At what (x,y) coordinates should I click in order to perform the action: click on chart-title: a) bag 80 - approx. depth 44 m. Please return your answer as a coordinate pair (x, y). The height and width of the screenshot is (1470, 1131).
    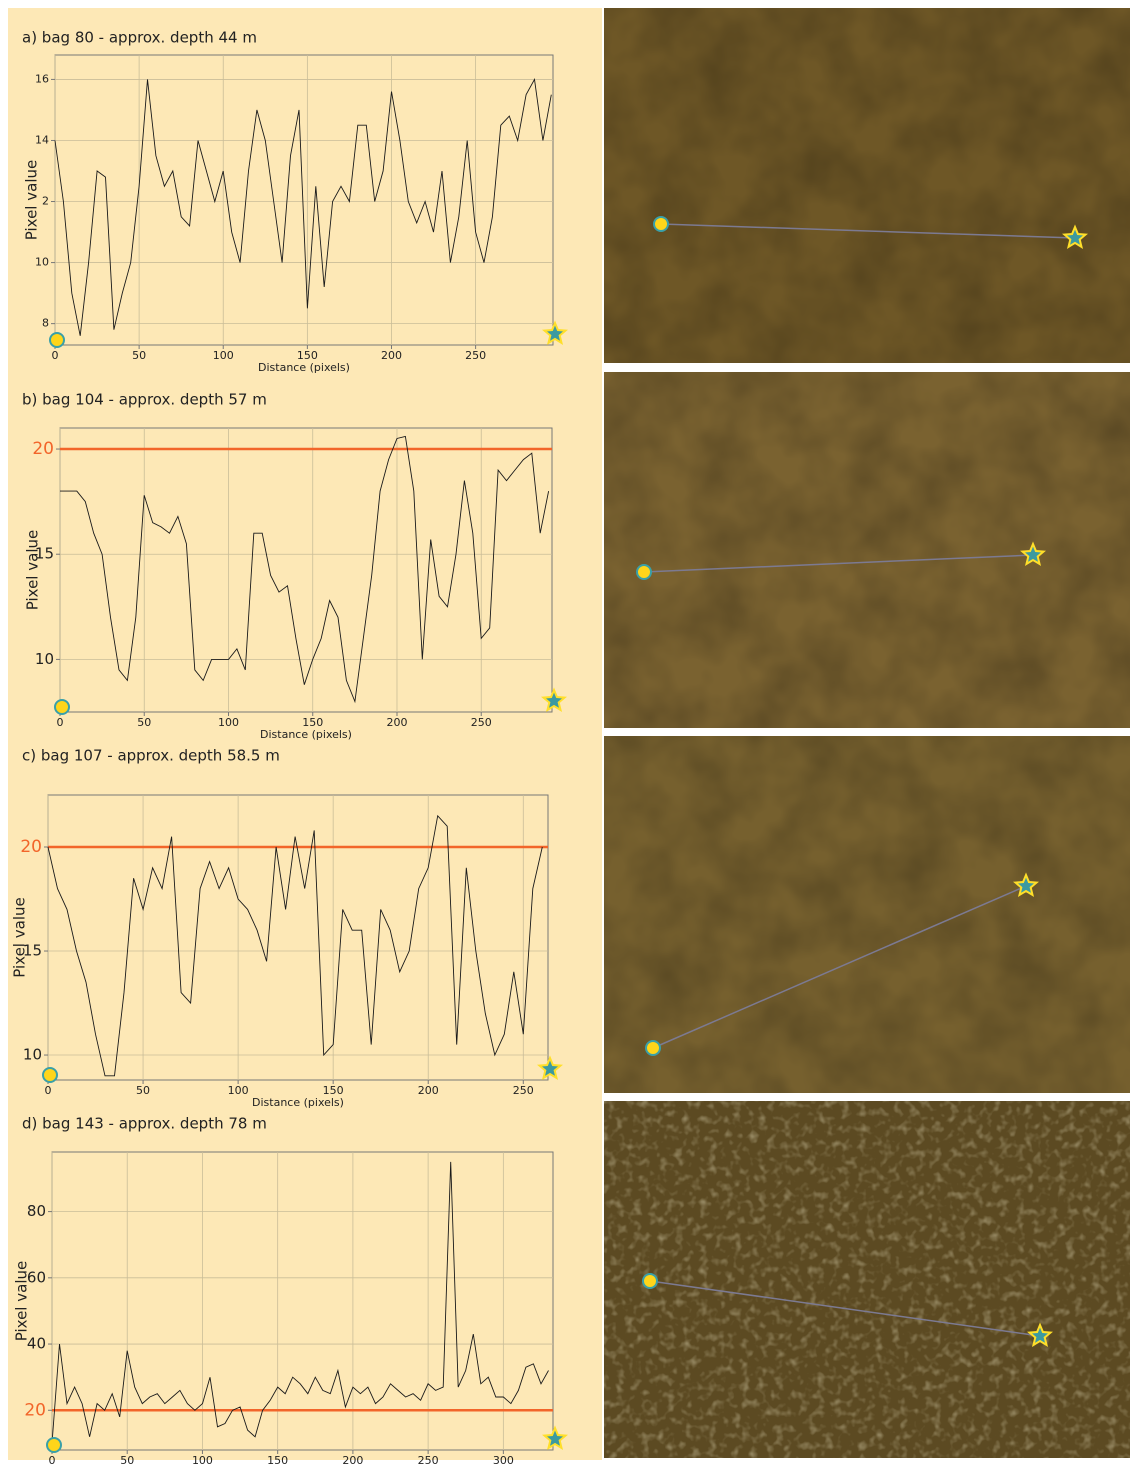
    Looking at the image, I should click on (139, 38).